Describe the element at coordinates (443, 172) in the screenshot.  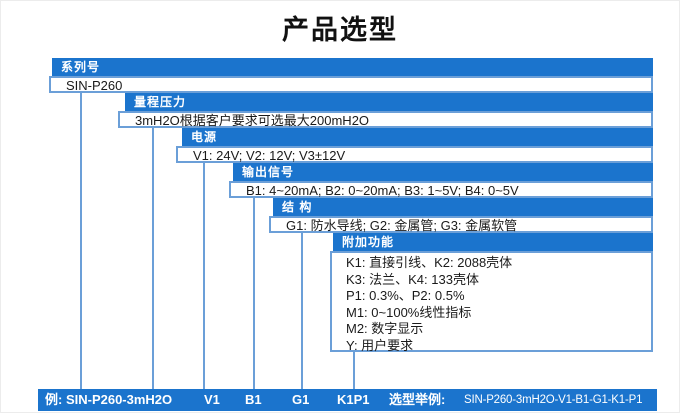
I see `header-output-signal: 输出信号` at that location.